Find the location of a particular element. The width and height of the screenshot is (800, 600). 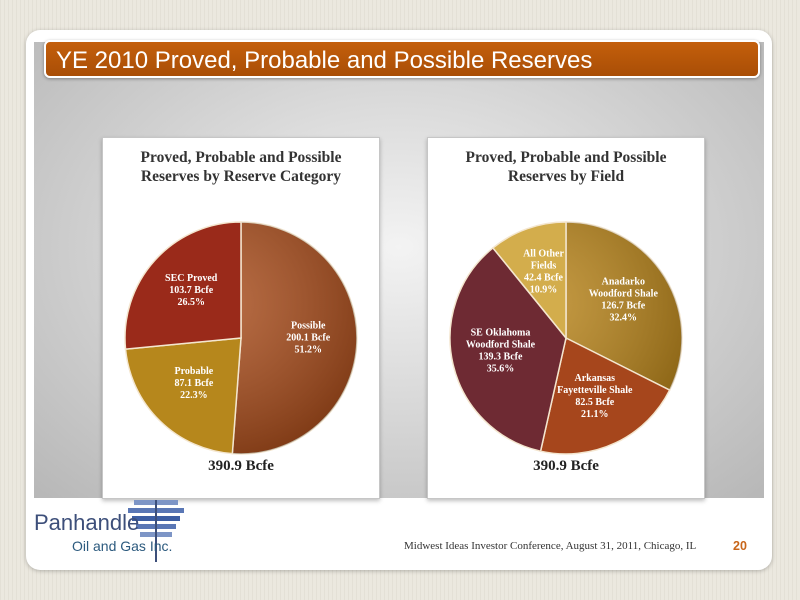

pie-slice-label: SEC Proved 103.7 Bcfe 26.5% is located at coordinates (191, 290).